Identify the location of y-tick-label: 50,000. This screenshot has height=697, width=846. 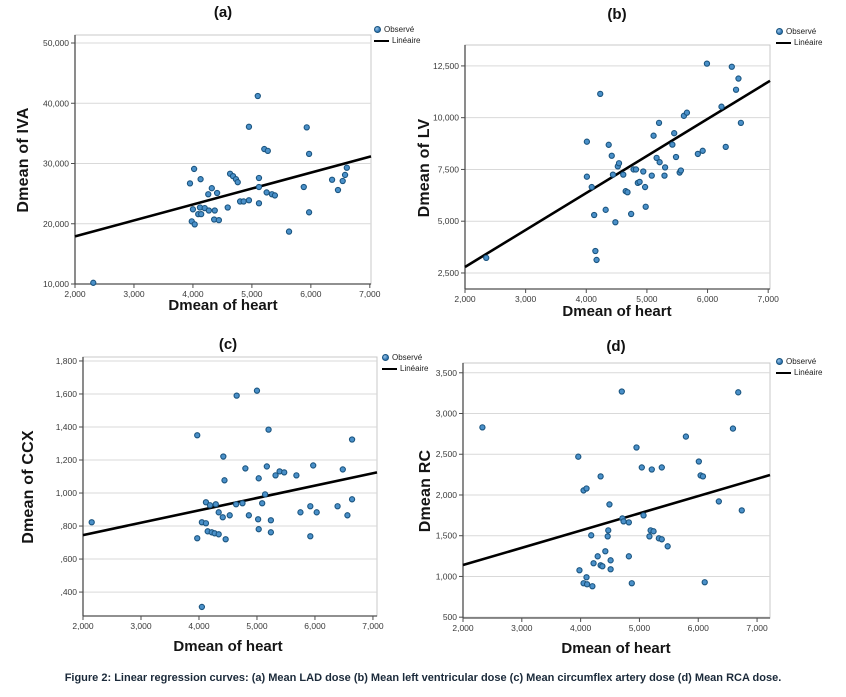
(56, 43).